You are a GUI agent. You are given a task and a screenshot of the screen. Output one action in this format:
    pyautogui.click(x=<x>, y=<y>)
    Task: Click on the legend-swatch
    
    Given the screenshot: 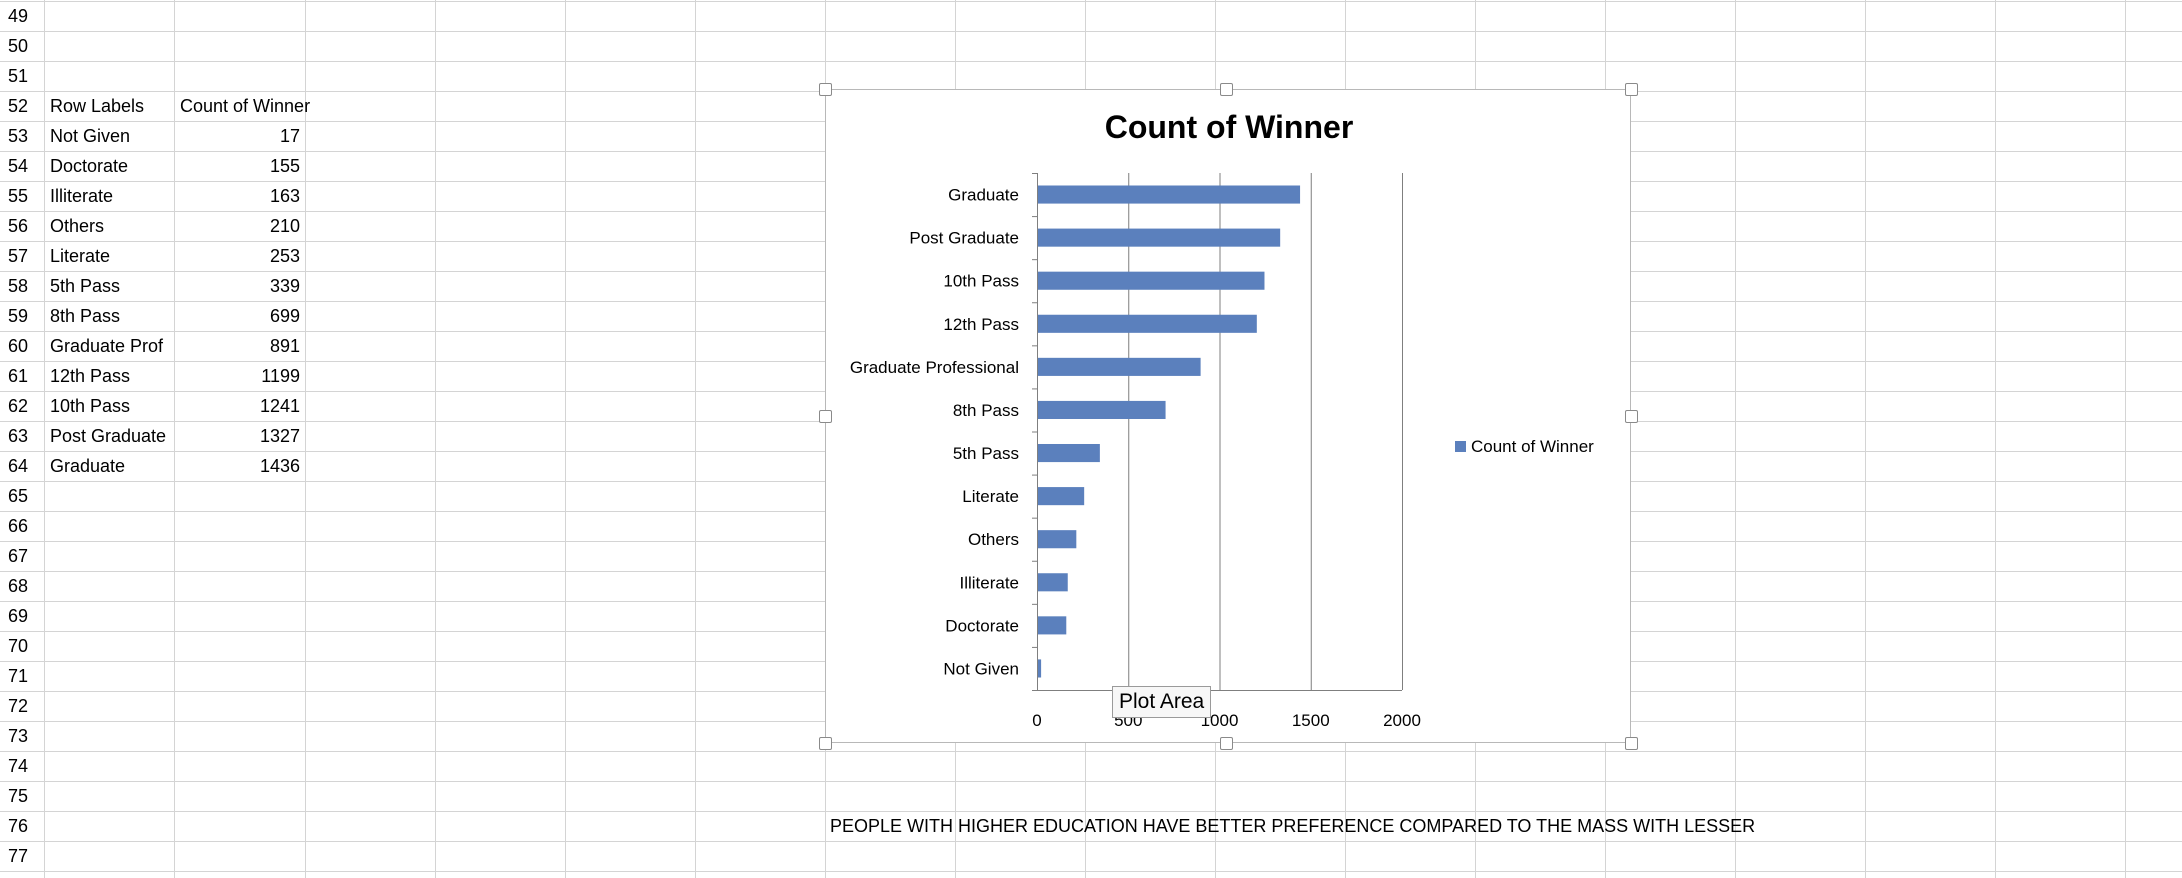 What is the action you would take?
    pyautogui.click(x=1460, y=446)
    